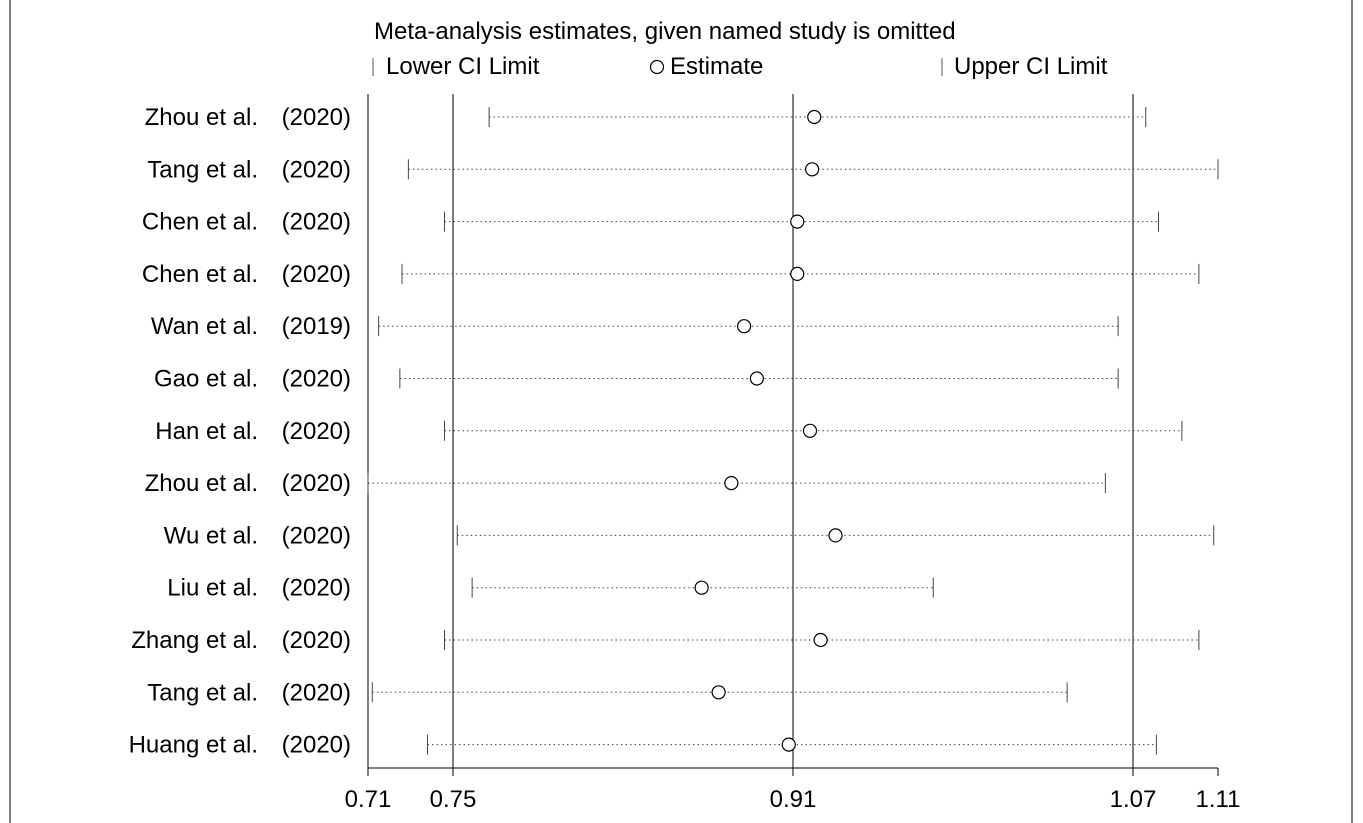 Image resolution: width=1363 pixels, height=823 pixels. I want to click on study-name-label: Wan et al., so click(204, 326).